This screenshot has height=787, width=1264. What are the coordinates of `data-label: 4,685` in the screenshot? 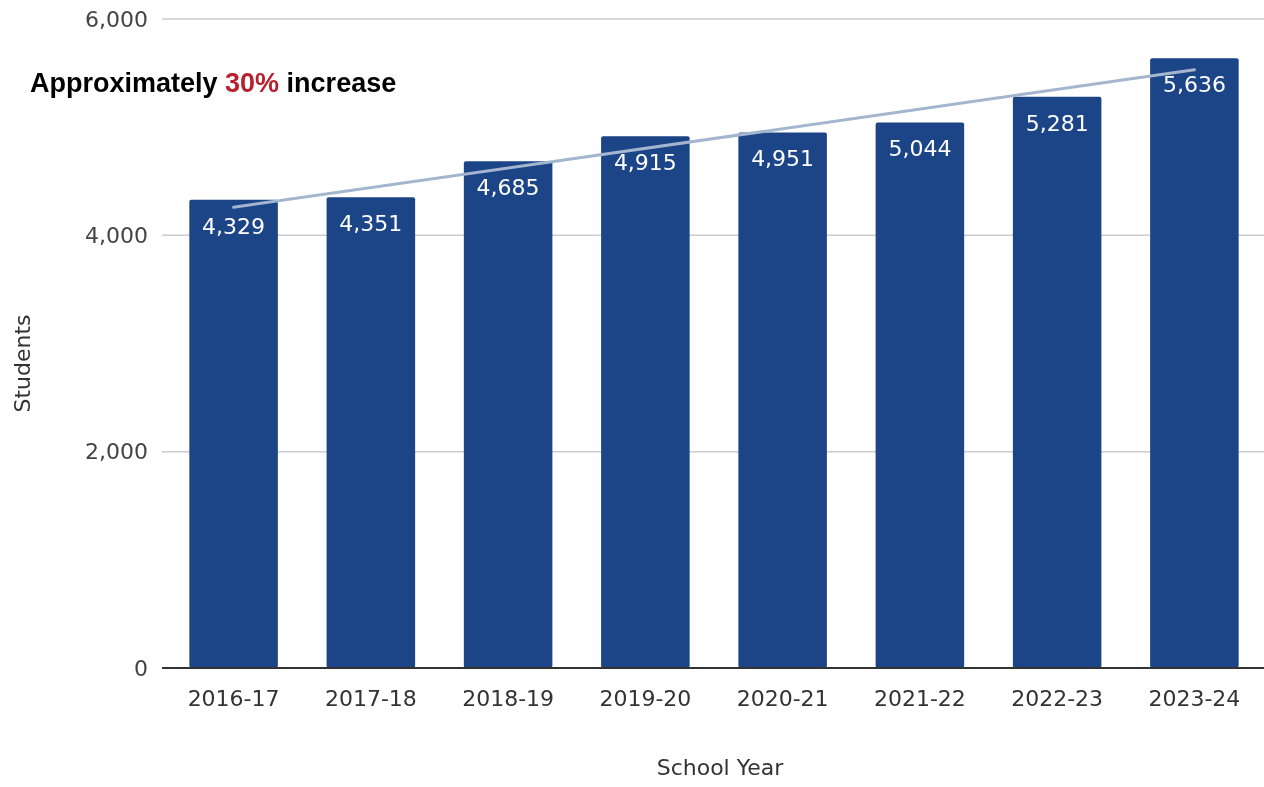 It's located at (508, 188).